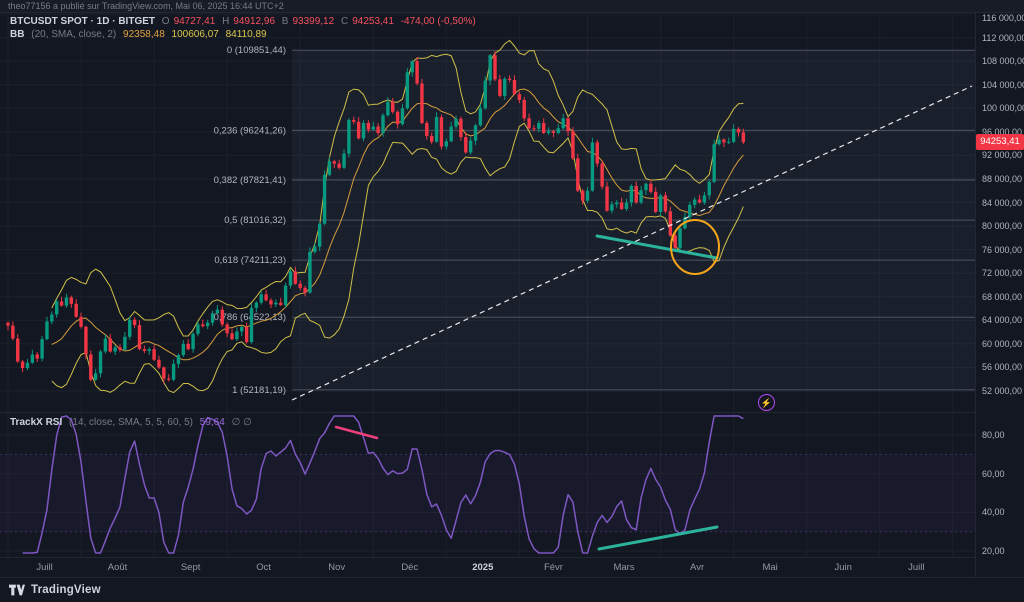  What do you see at coordinates (695, 247) in the screenshot?
I see `orange-ellipse` at bounding box center [695, 247].